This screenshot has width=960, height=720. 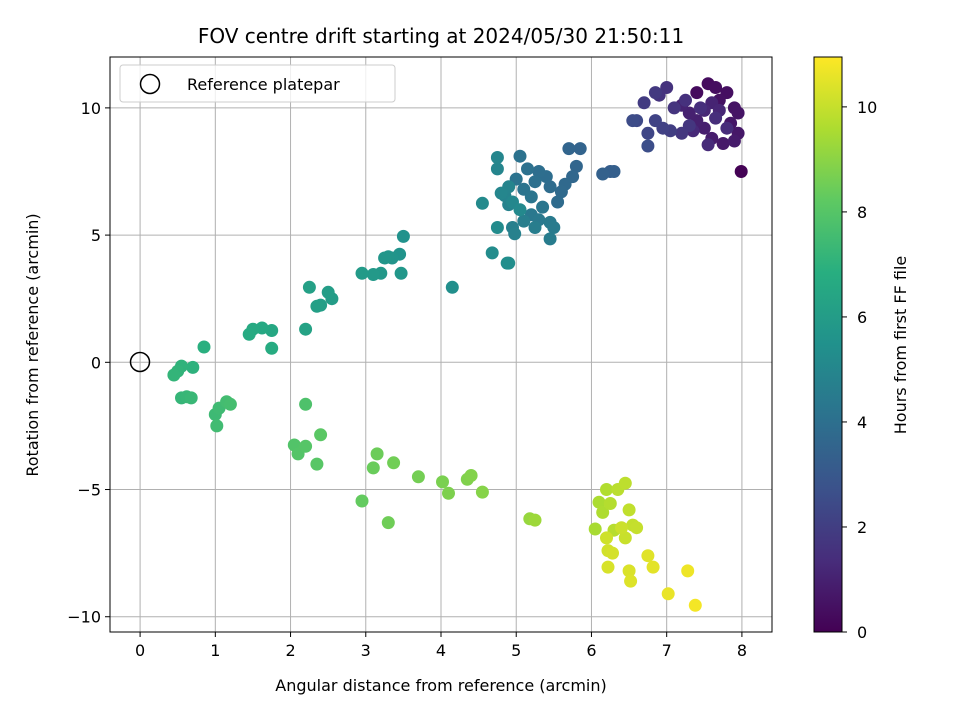 What do you see at coordinates (859, 370) in the screenshot?
I see `colorbar-ticks: 0 2 4 6 8 10` at bounding box center [859, 370].